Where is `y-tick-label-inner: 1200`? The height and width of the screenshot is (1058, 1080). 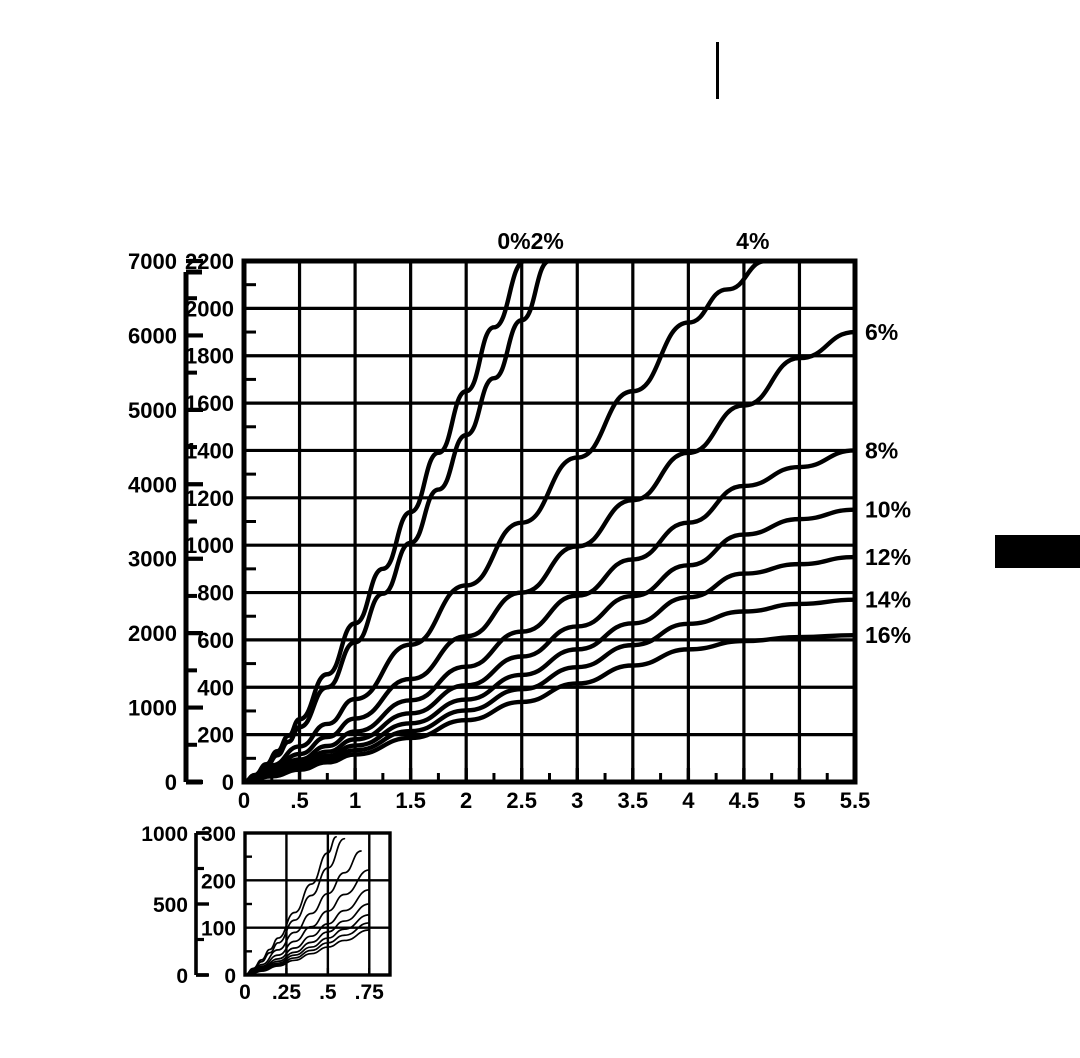 y-tick-label-inner: 1200 is located at coordinates (209, 498).